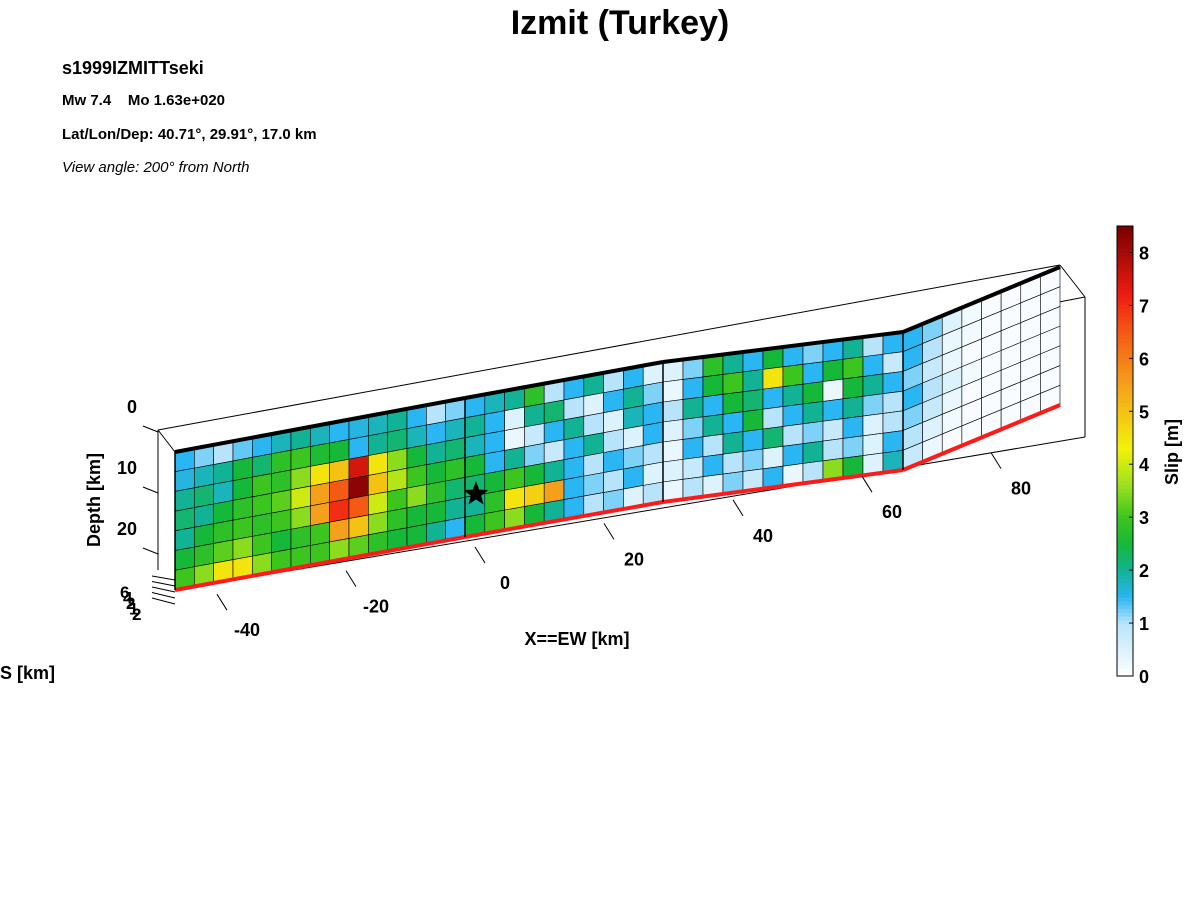 The height and width of the screenshot is (900, 1200). I want to click on colorbar-tick-label: 8, so click(1144, 253).